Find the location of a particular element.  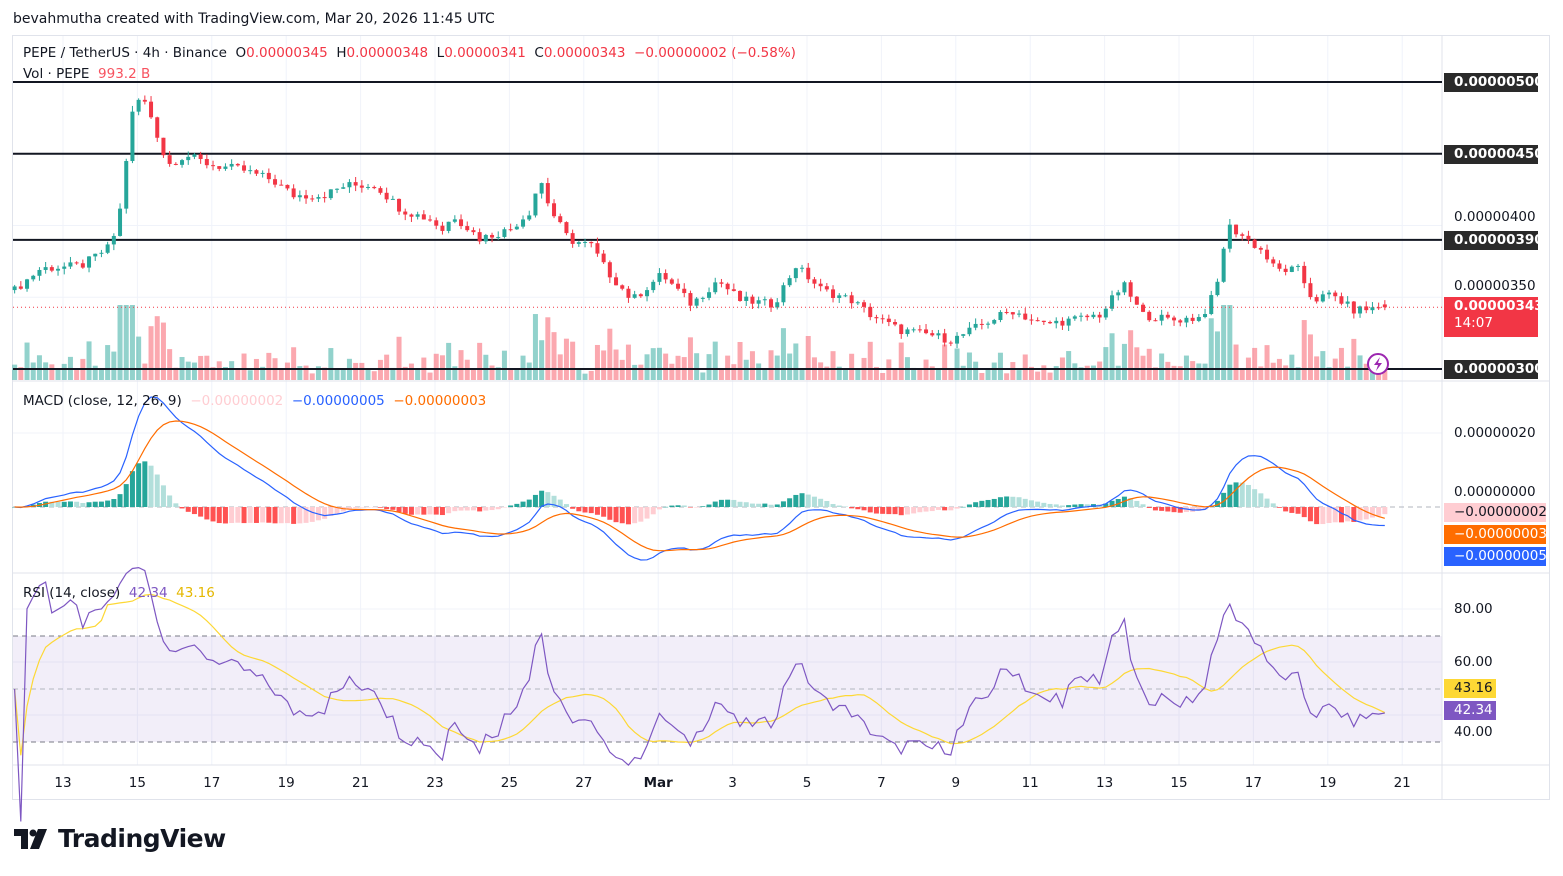

level-tag: 0.00000390 is located at coordinates (1494, 240).